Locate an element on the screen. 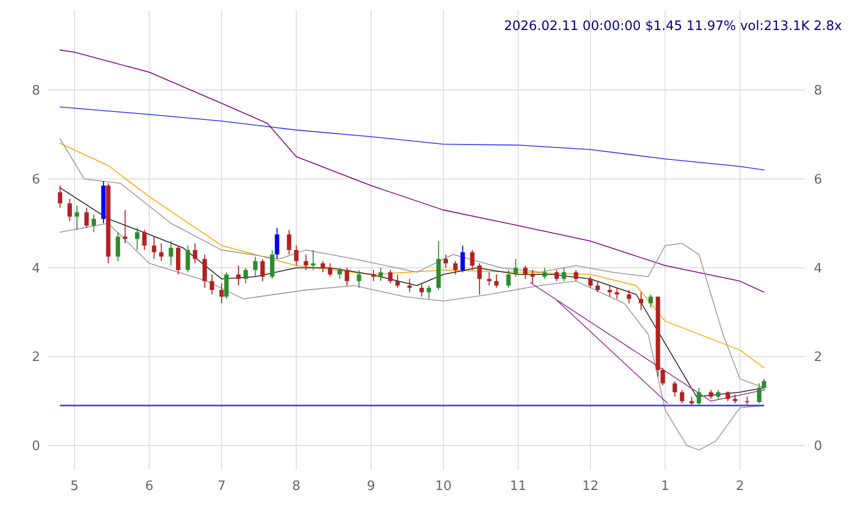 The height and width of the screenshot is (505, 852). x-tick-label: 9 is located at coordinates (371, 486).